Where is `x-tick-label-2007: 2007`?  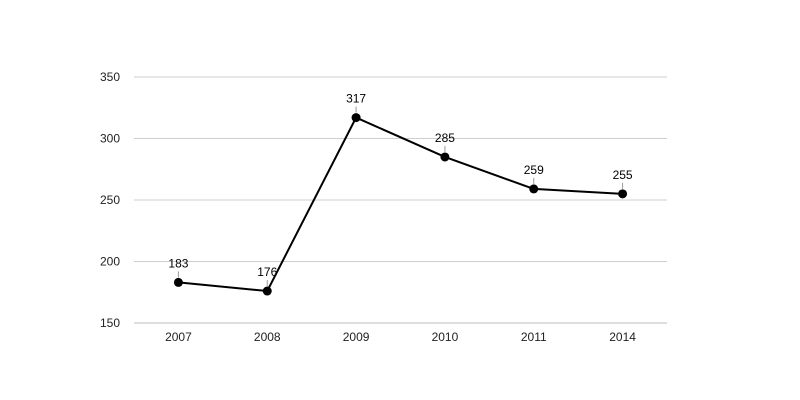
x-tick-label-2007: 2007 is located at coordinates (178, 337).